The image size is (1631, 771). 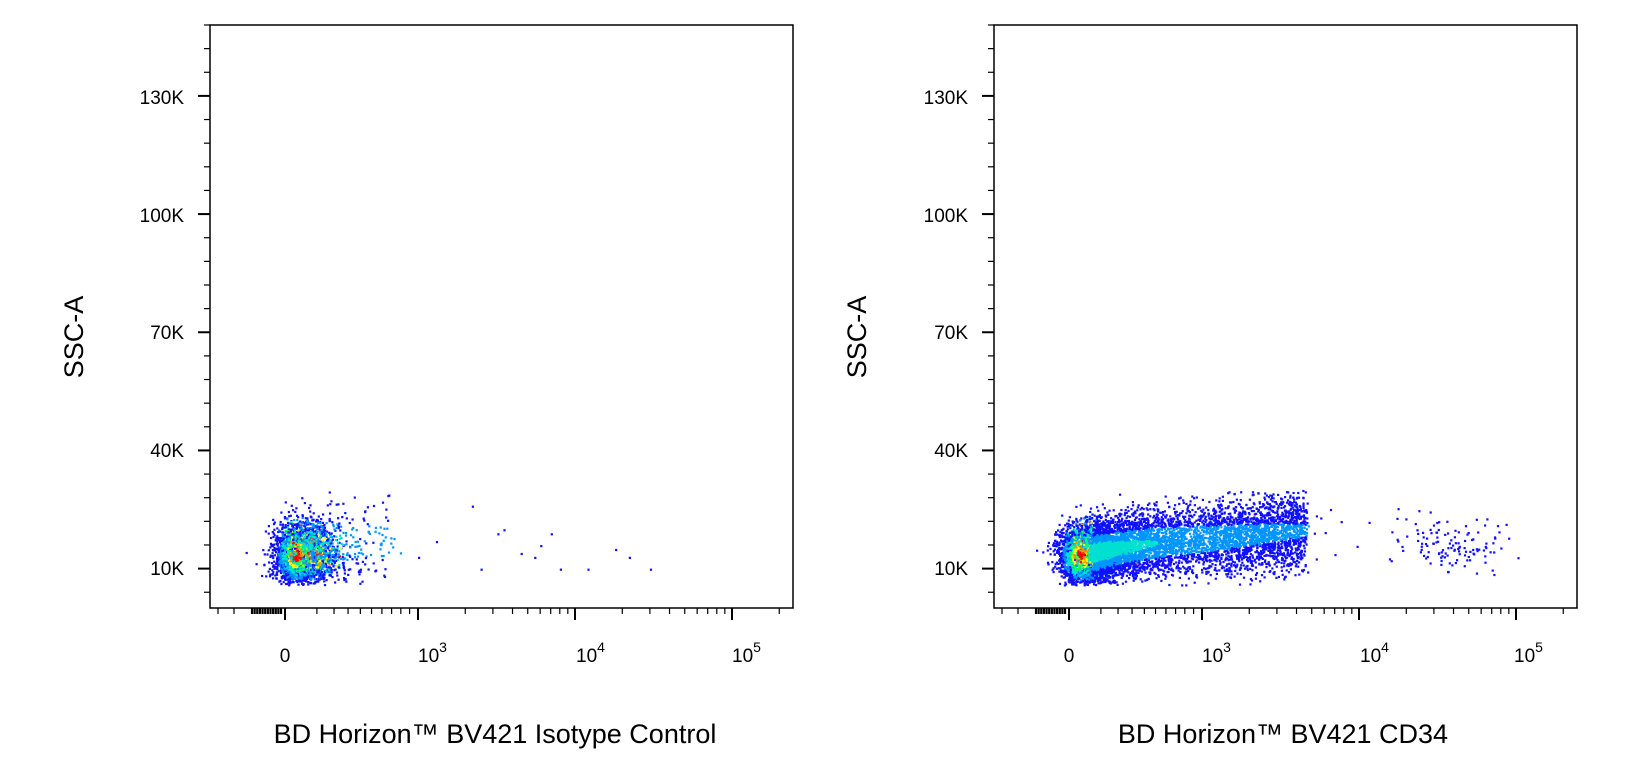 I want to click on y-tick-label: 100K, so click(x=162, y=216).